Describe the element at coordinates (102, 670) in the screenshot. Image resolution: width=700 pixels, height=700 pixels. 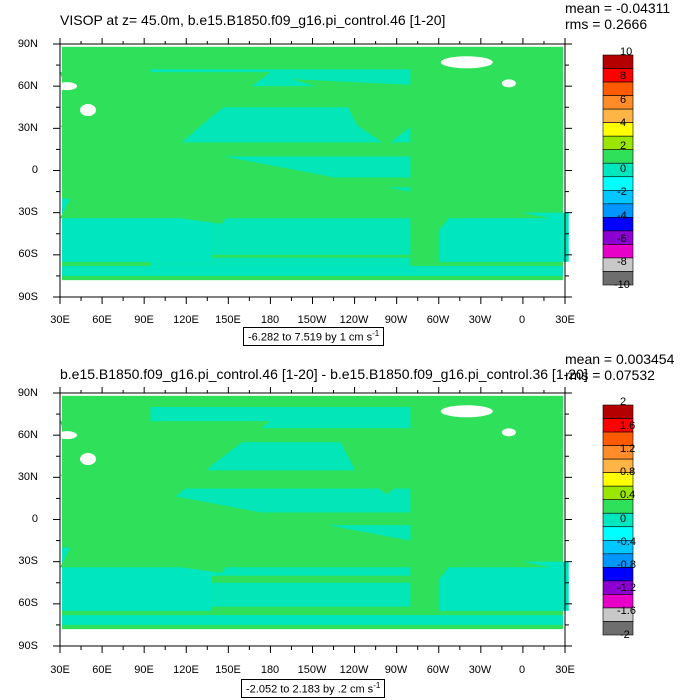
I see `x-tick-label: 60E` at that location.